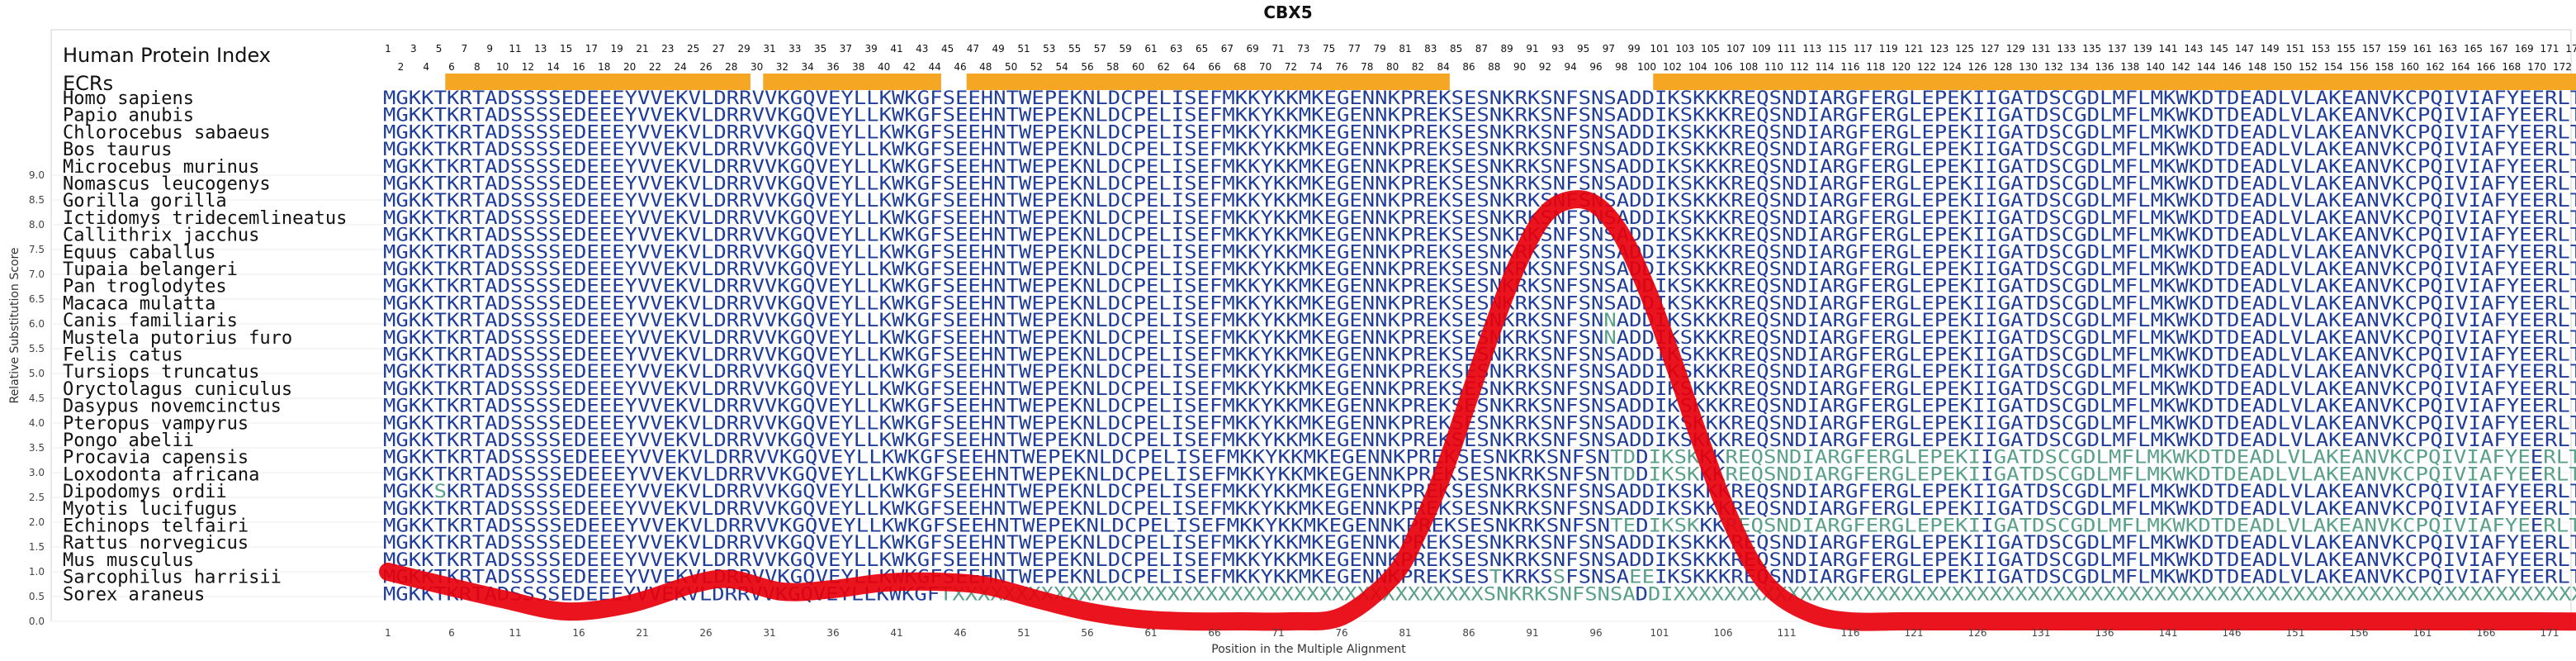 The height and width of the screenshot is (661, 2576). I want to click on y-tick-label: 4.5, so click(37, 398).